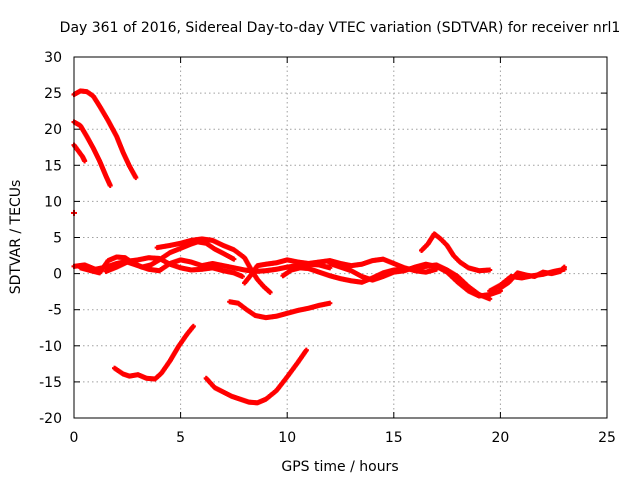 The width and height of the screenshot is (640, 480). What do you see at coordinates (287, 438) in the screenshot?
I see `x-tick-label: 10` at bounding box center [287, 438].